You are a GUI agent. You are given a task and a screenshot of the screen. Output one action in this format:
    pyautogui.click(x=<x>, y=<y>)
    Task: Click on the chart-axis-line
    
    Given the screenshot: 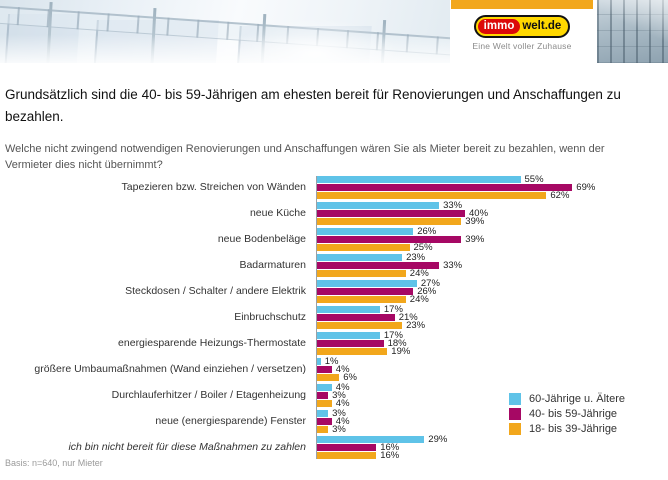 What is the action you would take?
    pyautogui.click(x=316, y=317)
    